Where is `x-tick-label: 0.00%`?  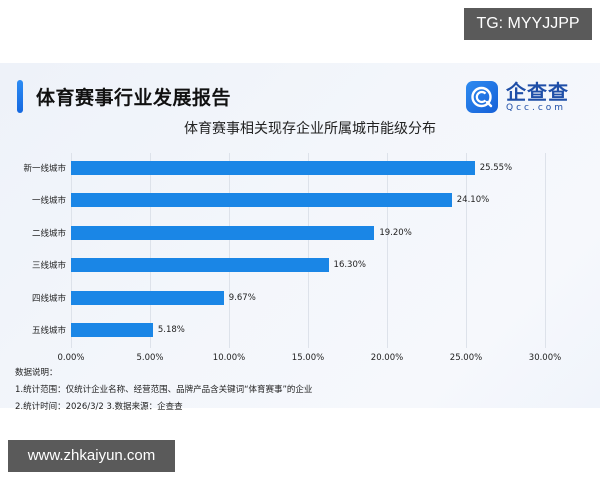 x-tick-label: 0.00% is located at coordinates (71, 358).